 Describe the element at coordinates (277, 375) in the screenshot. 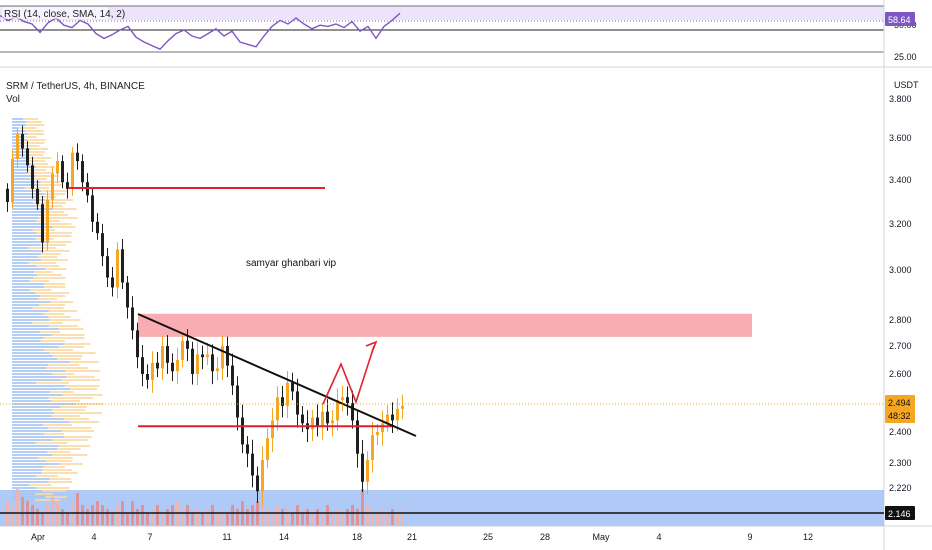

I see `trendline` at that location.